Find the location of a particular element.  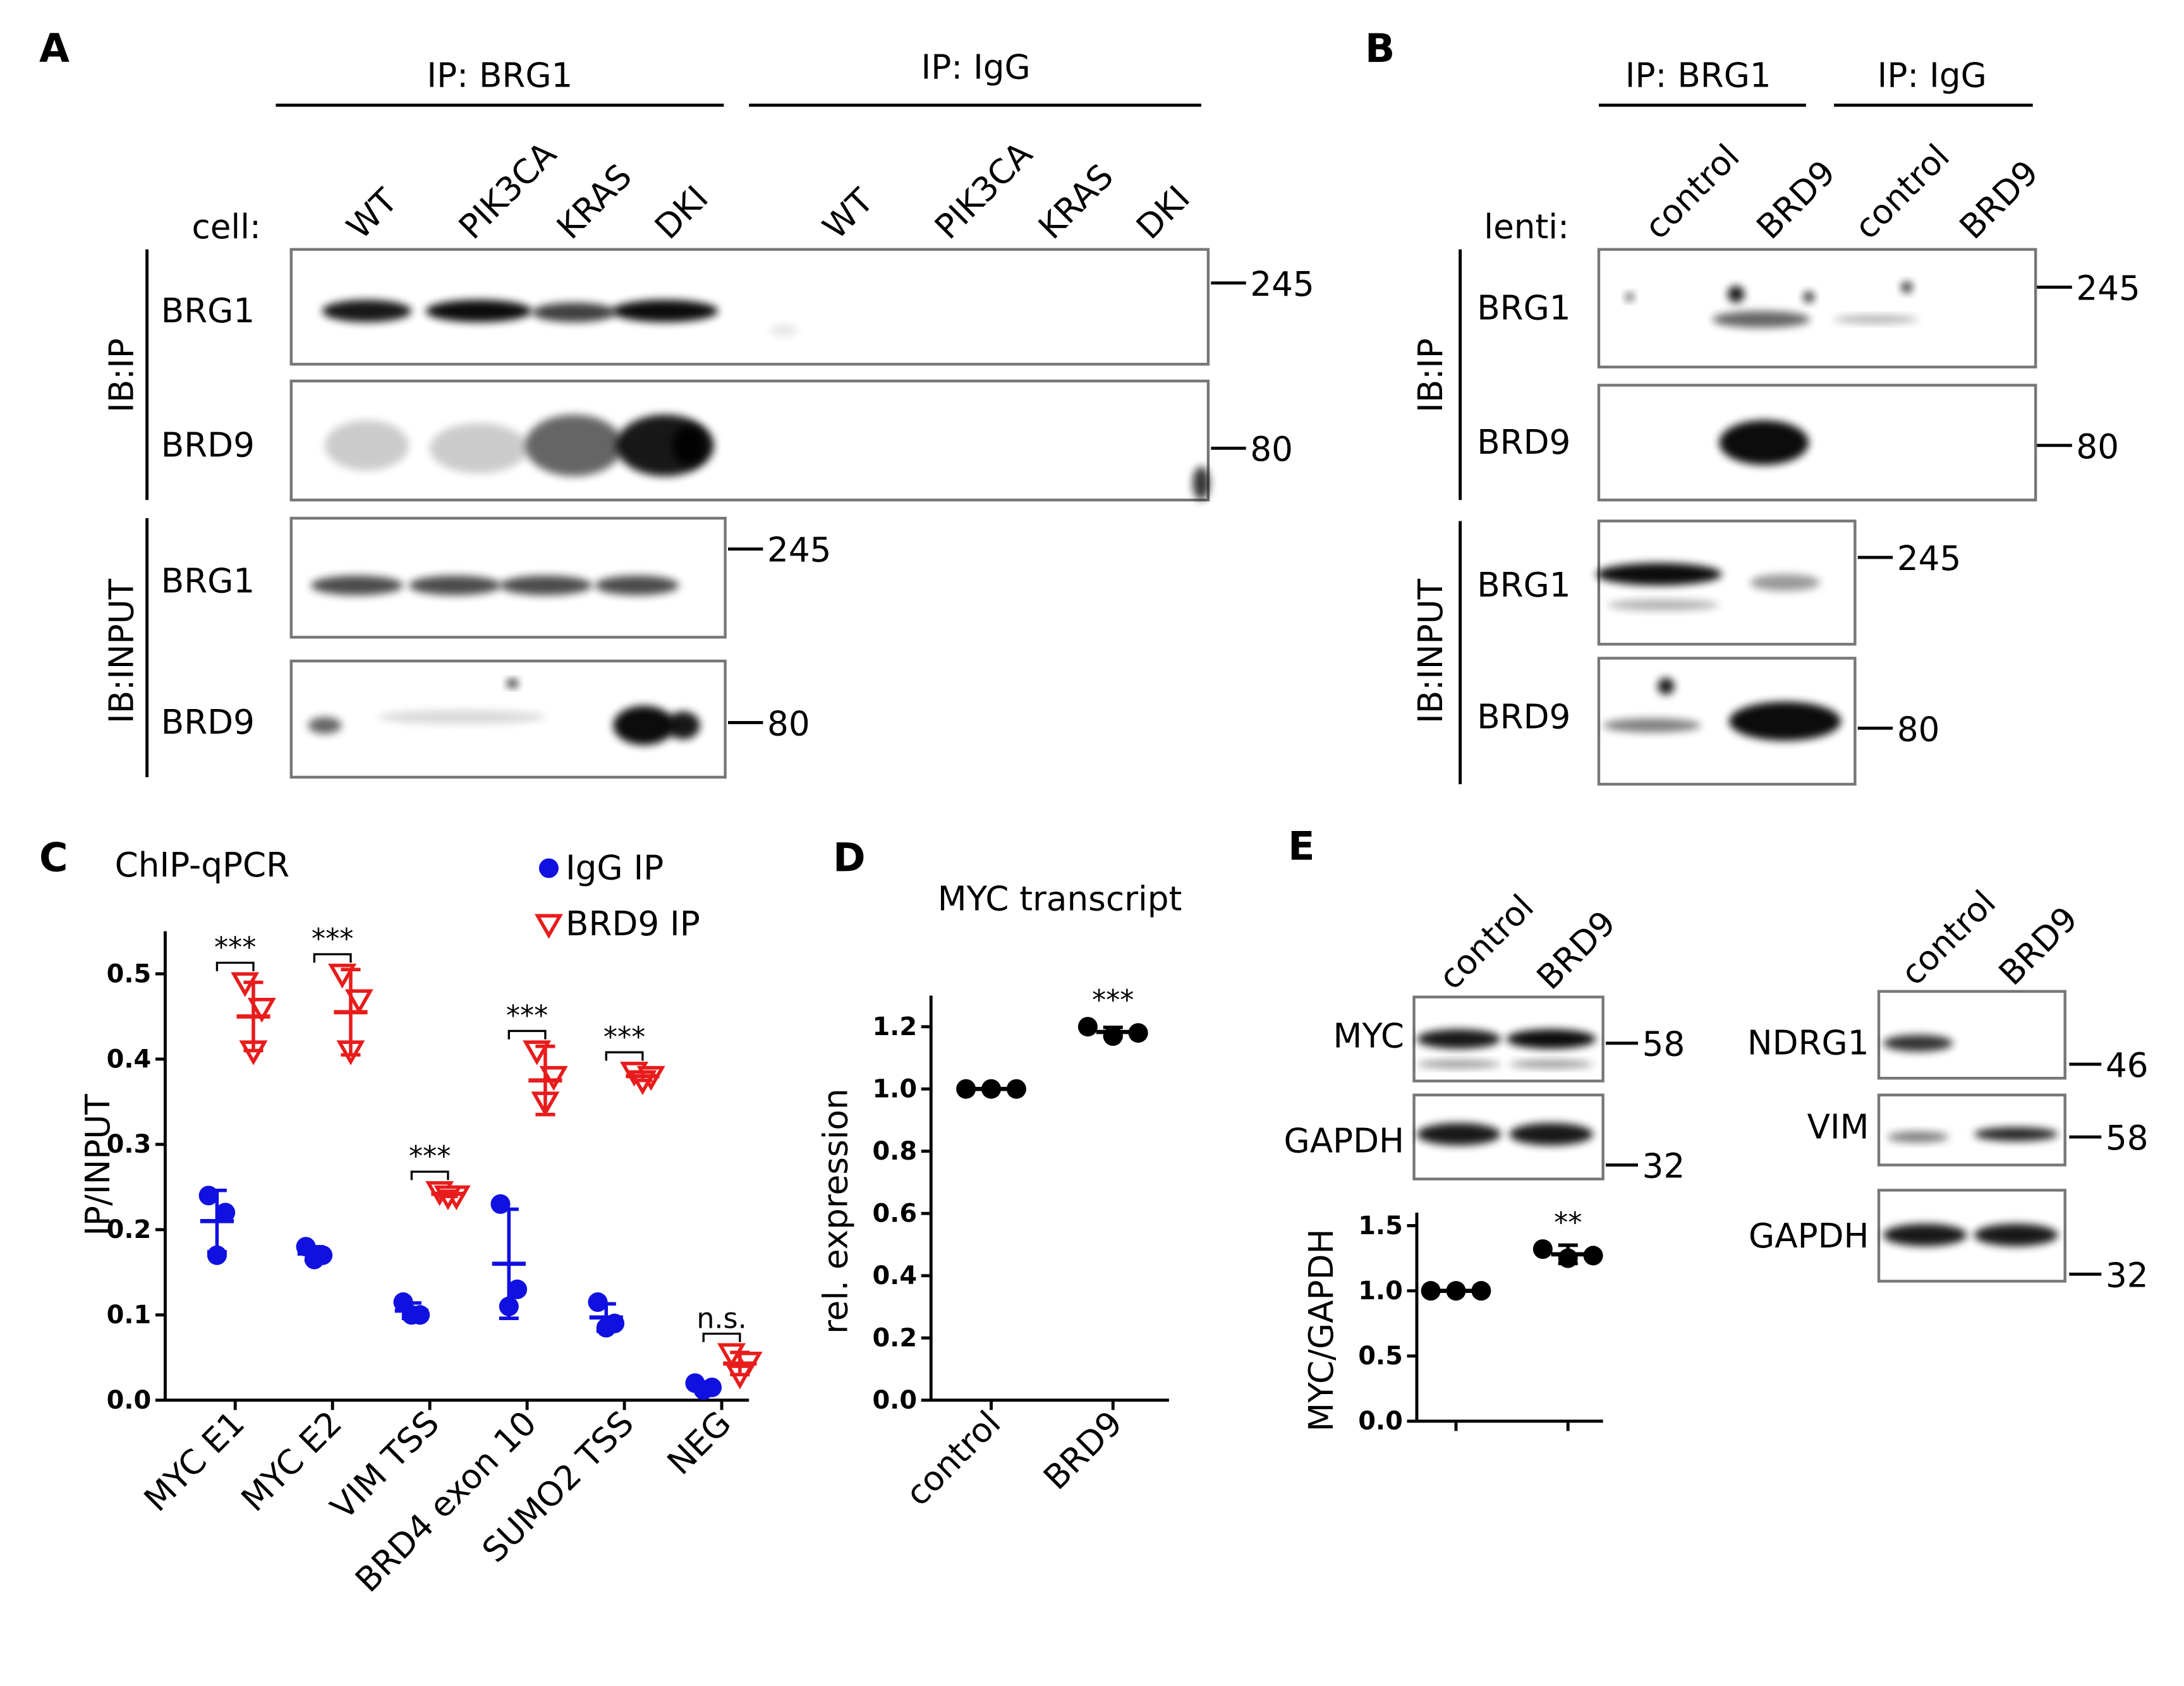

lane-label: control is located at coordinates (1902, 191).